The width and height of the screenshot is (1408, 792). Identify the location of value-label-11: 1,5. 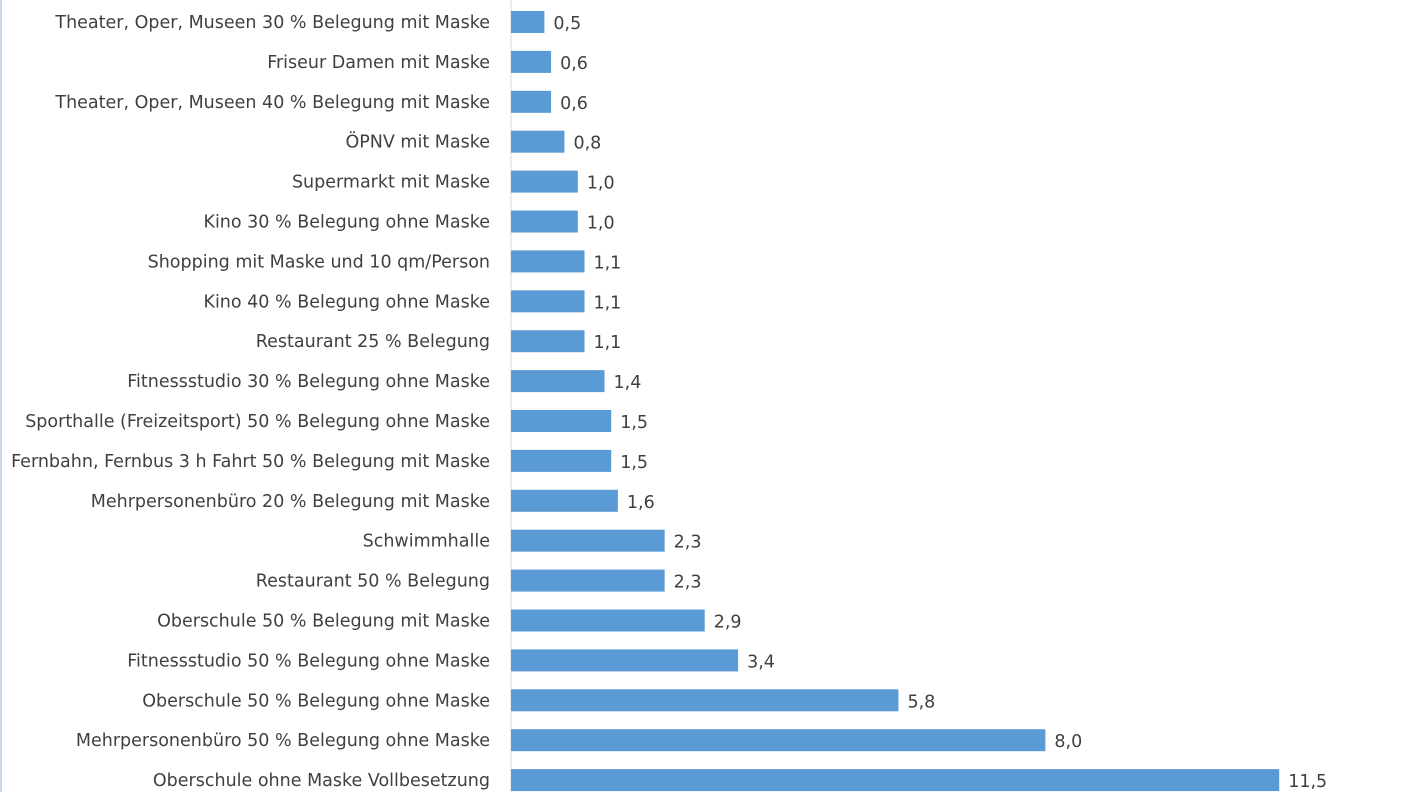
(634, 423).